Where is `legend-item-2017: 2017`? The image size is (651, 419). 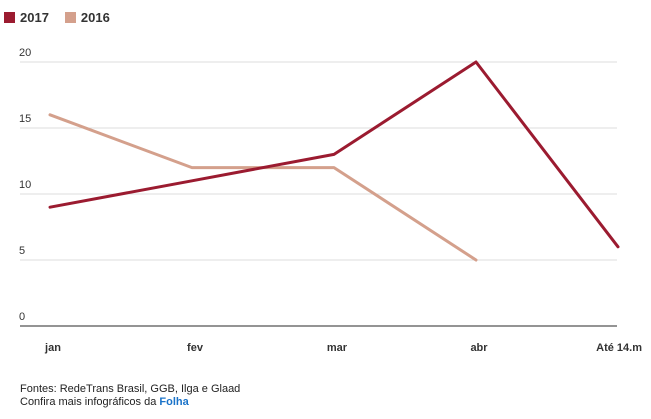
legend-item-2017: 2017 is located at coordinates (26, 17).